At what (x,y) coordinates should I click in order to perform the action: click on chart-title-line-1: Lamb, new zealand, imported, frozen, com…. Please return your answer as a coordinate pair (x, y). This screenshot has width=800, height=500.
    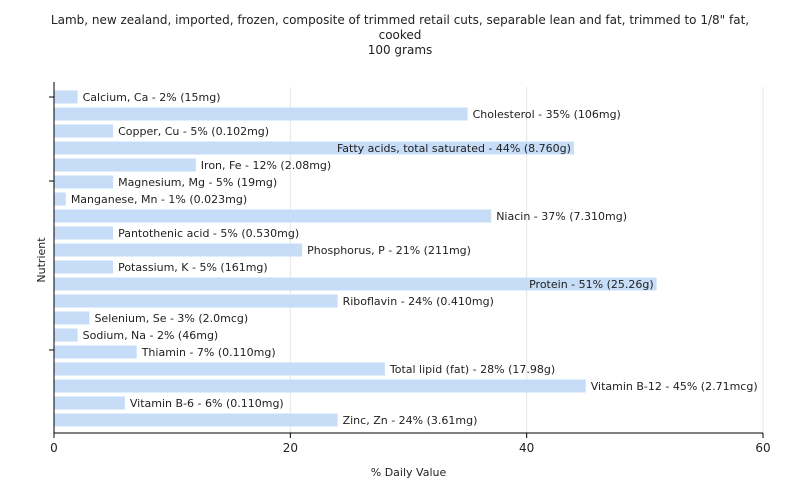
    Looking at the image, I should click on (400, 20).